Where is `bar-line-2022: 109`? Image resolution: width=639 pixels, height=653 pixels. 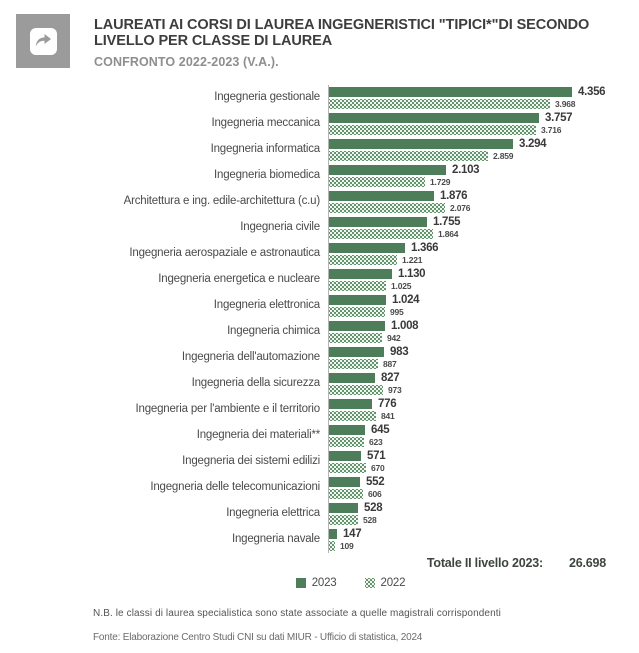 bar-line-2022: 109 is located at coordinates (484, 546).